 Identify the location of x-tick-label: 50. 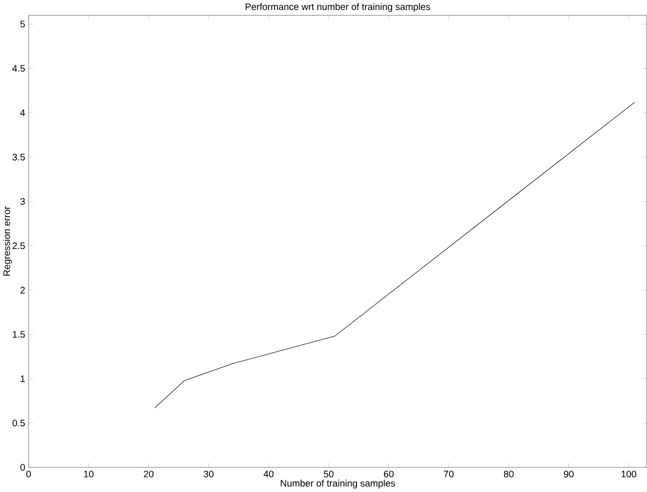
(329, 474).